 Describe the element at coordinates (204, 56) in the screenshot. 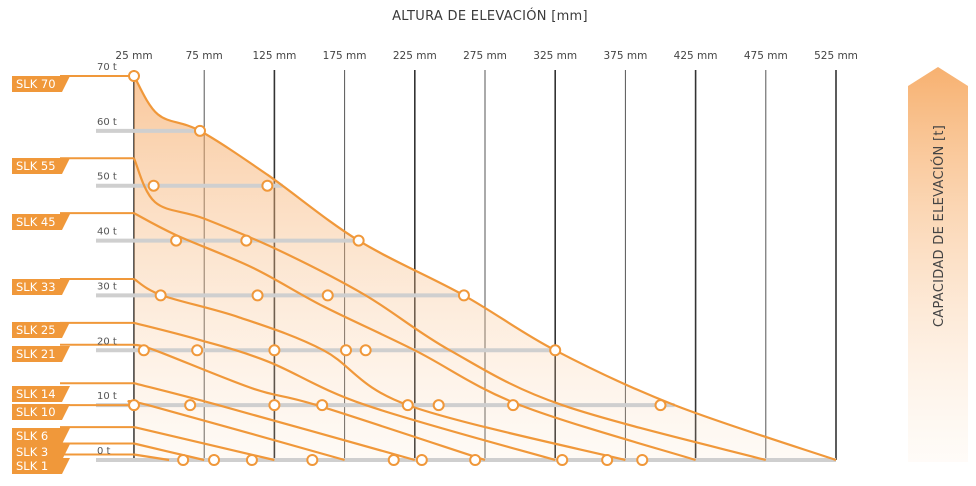

I see `x-tick-label: 75 mm` at that location.